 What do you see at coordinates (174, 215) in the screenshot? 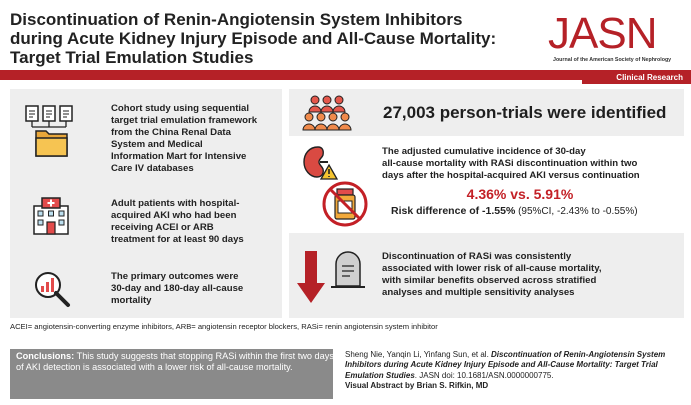
I see `left-item-patients-line: acquired AKI who had been` at bounding box center [174, 215].